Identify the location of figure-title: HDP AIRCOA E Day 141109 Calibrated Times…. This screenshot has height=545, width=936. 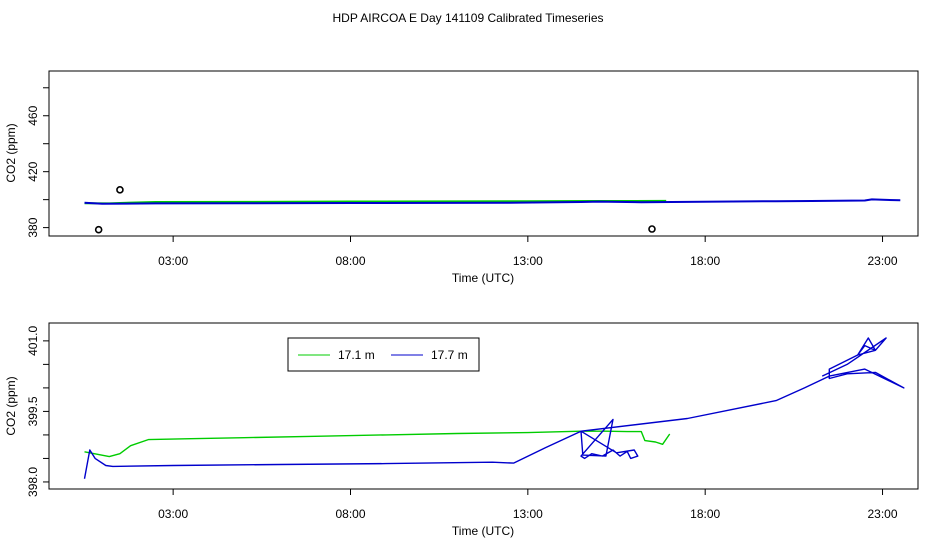
(467, 18).